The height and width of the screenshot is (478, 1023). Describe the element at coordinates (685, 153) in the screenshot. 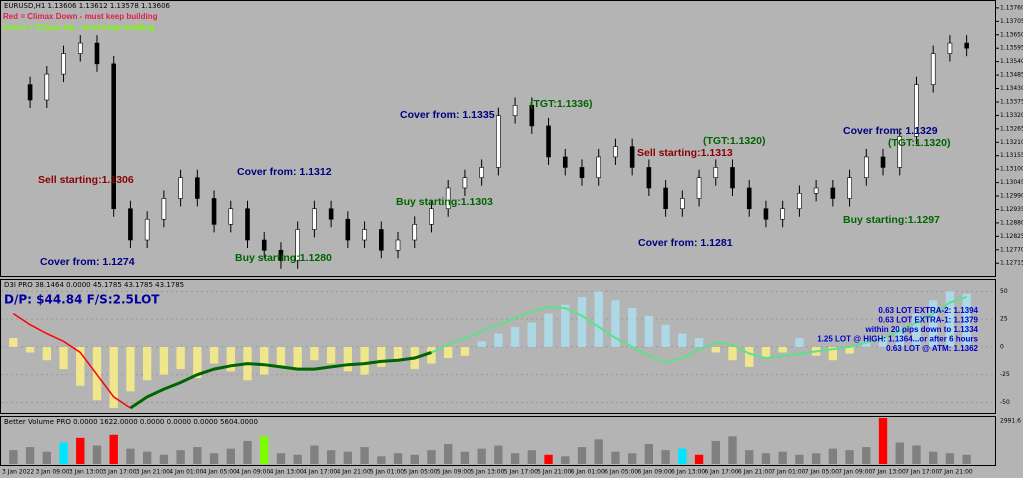

I see `chart-annotation: Sell starting:1.1313` at that location.